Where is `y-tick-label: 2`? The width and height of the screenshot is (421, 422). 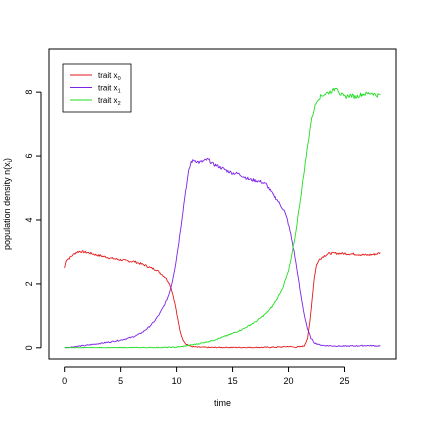
y-tick-label: 2 is located at coordinates (29, 283).